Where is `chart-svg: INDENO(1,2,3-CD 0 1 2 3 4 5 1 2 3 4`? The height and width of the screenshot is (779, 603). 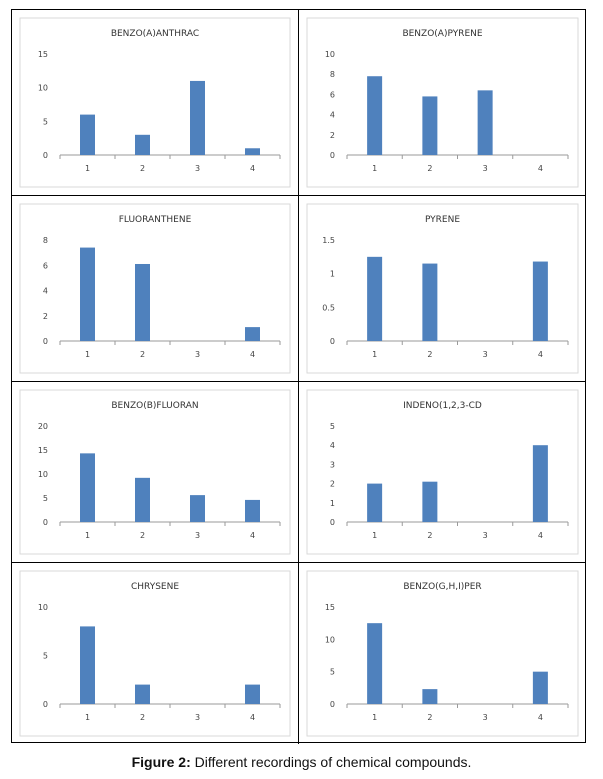
chart-svg: INDENO(1,2,3-CD 0 1 2 3 4 5 1 2 3 4 is located at coordinates (442, 472).